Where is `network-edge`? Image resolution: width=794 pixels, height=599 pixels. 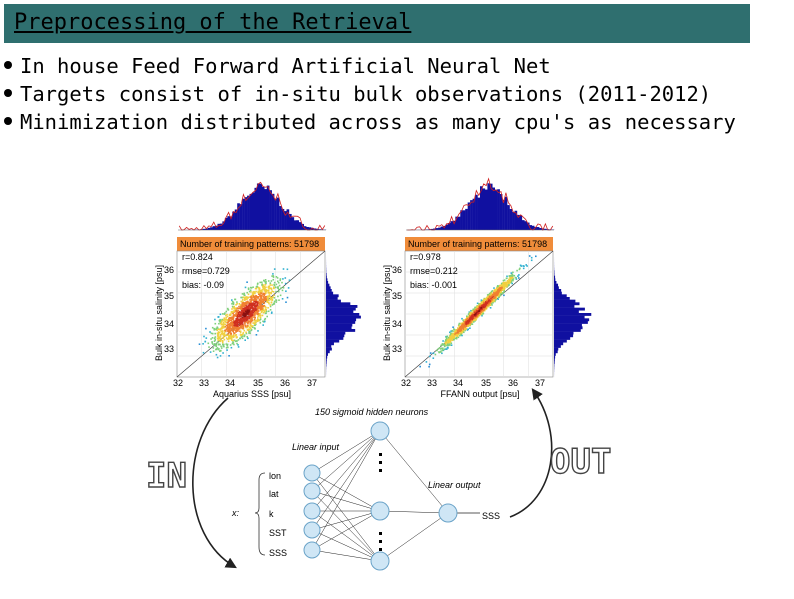
network-edge is located at coordinates (346, 545).